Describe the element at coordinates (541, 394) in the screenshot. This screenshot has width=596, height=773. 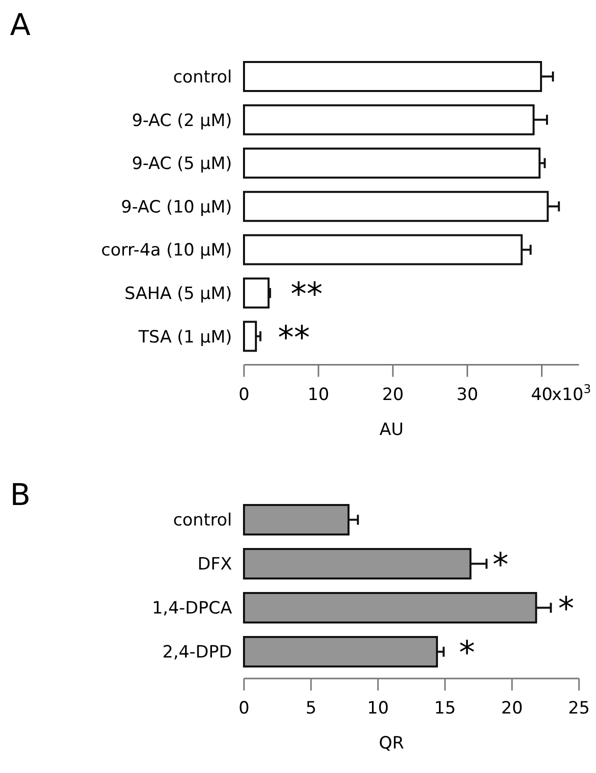
I see `x-tick-label: 40` at that location.